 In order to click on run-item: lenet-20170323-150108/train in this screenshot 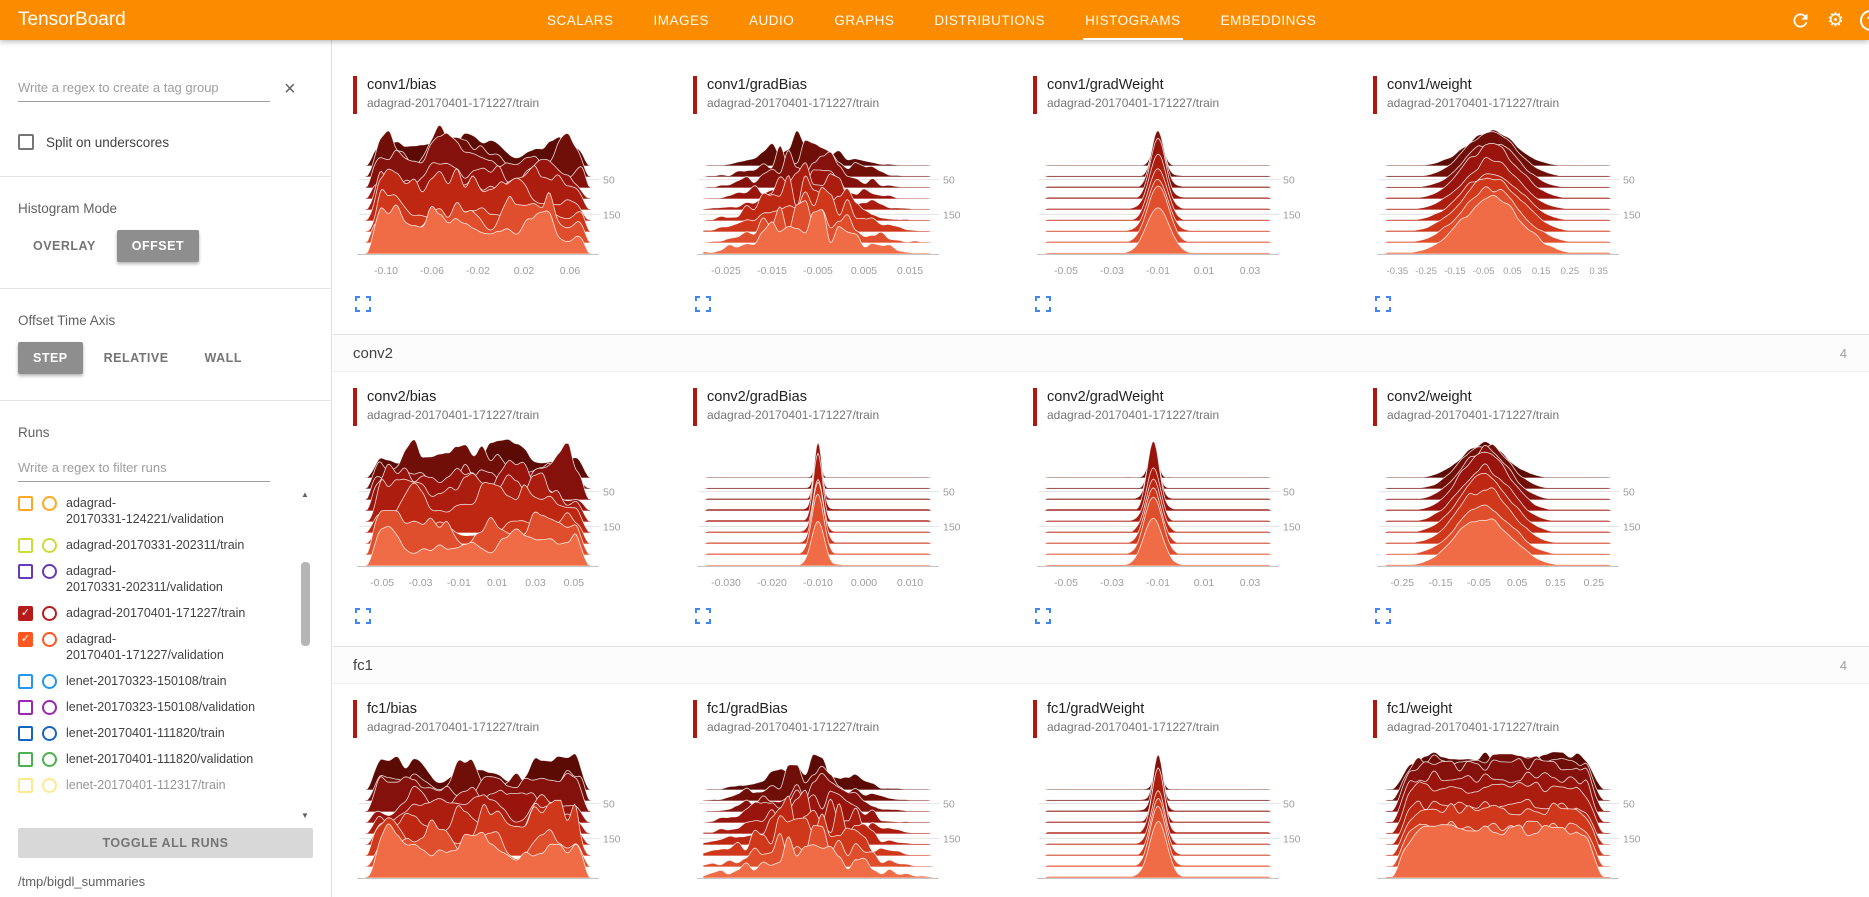, I will do `click(157, 681)`.